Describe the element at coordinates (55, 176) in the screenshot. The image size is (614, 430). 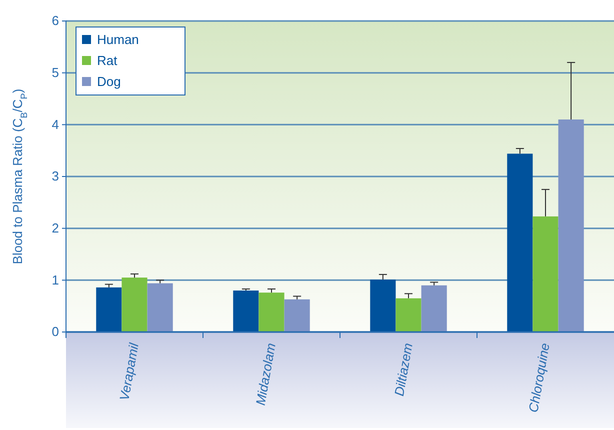
I see `y-tick-label: 3` at that location.